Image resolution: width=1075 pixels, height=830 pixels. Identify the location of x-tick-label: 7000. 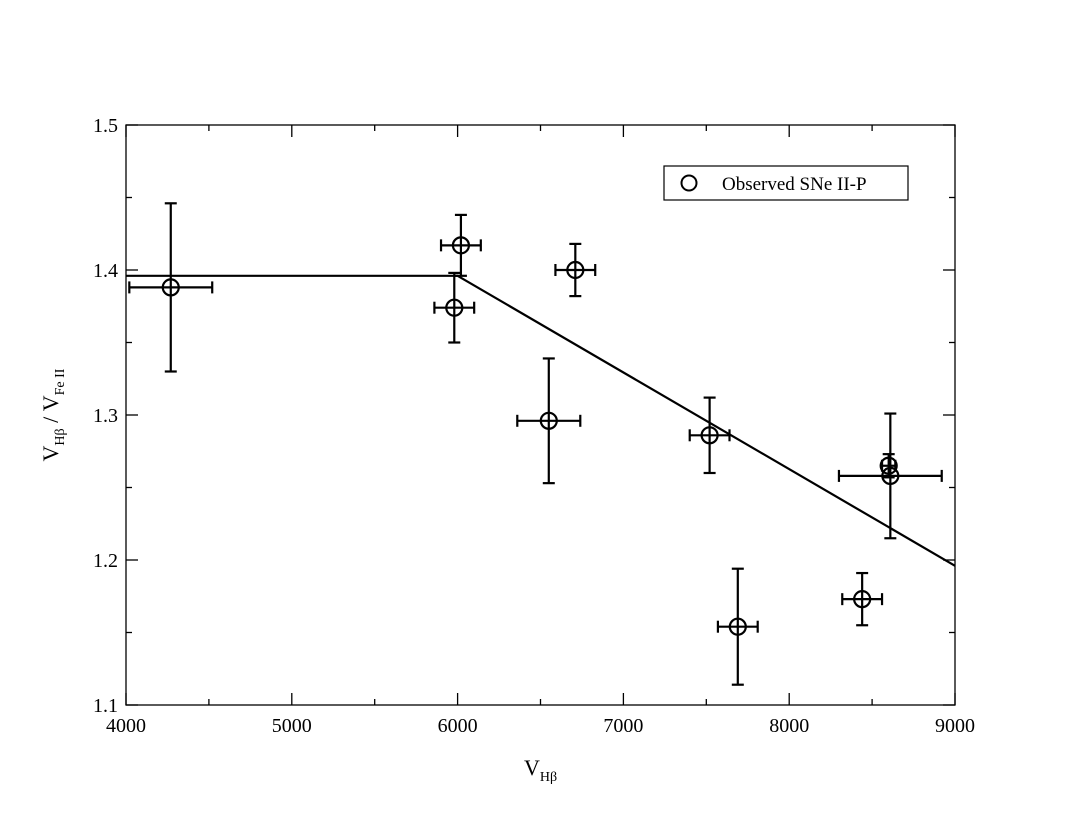
(623, 726).